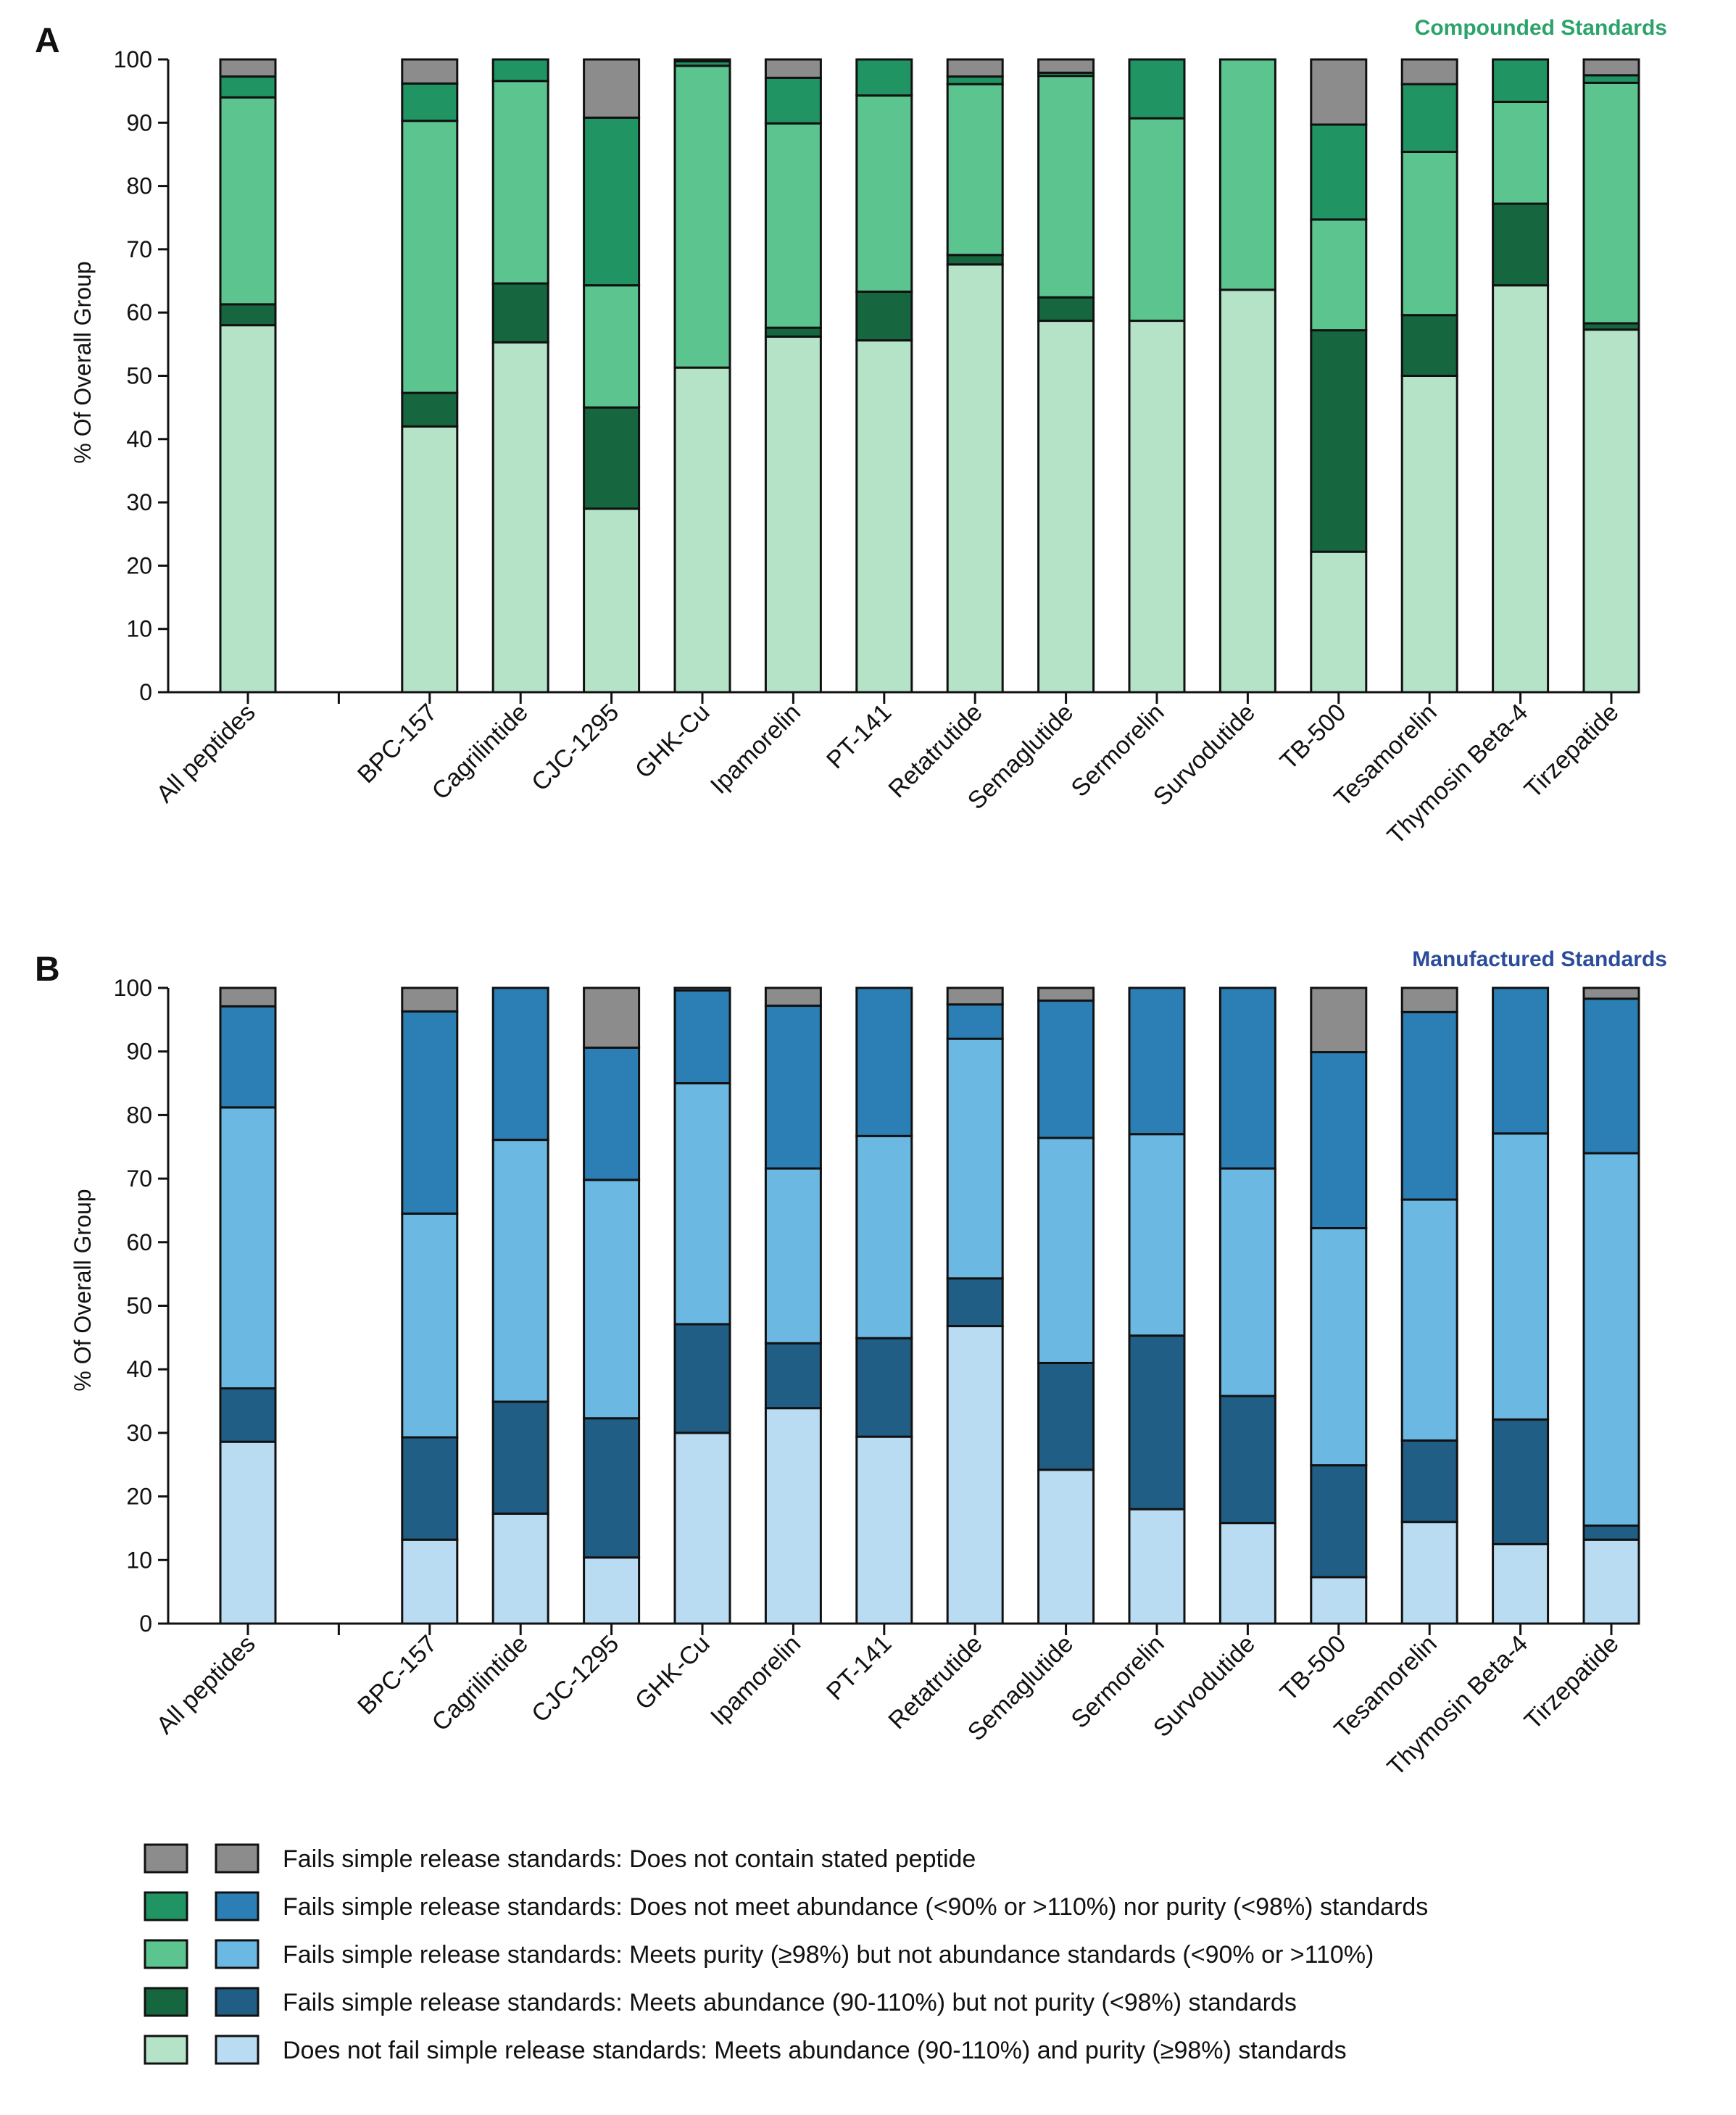 Image resolution: width=1736 pixels, height=2115 pixels. I want to click on panel-a-x-label-ghk-cu: GHK-Cu, so click(672, 741).